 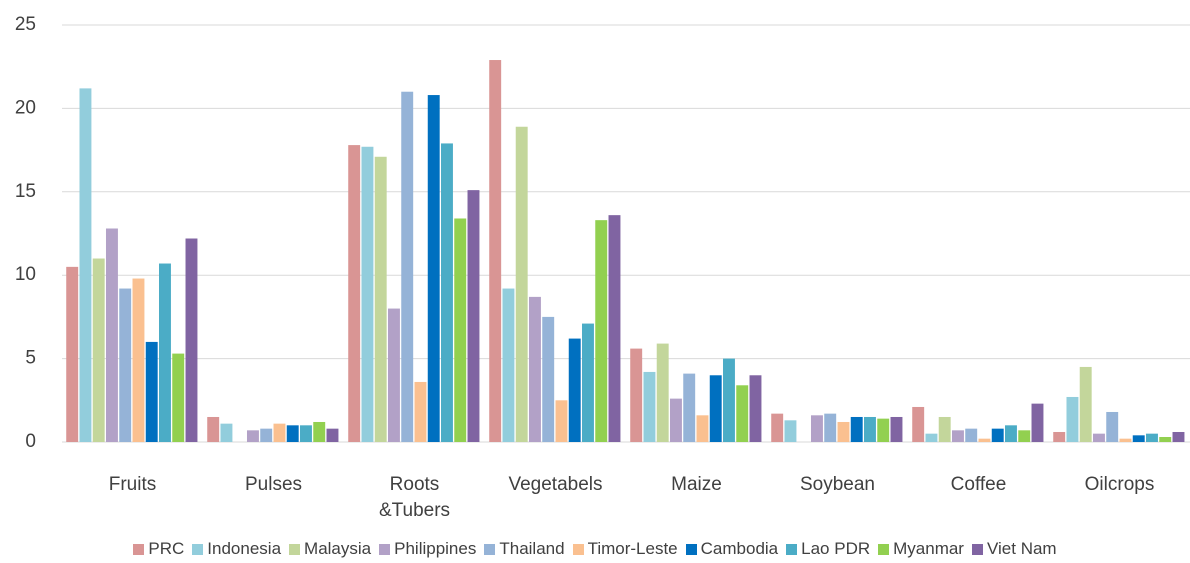 I want to click on x-tick-label: Vegetabels, so click(x=555, y=484).